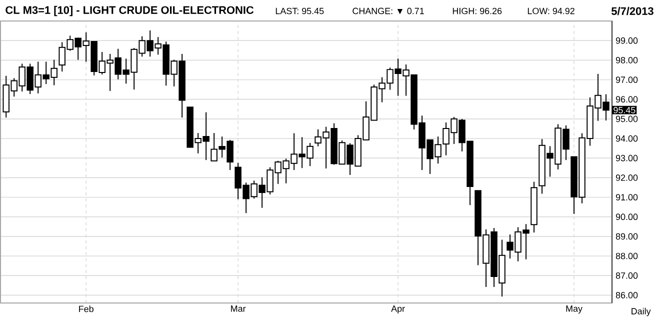 Image resolution: width=659 pixels, height=324 pixels. Describe the element at coordinates (398, 310) in the screenshot. I see `x-tick-label: Apr` at that location.